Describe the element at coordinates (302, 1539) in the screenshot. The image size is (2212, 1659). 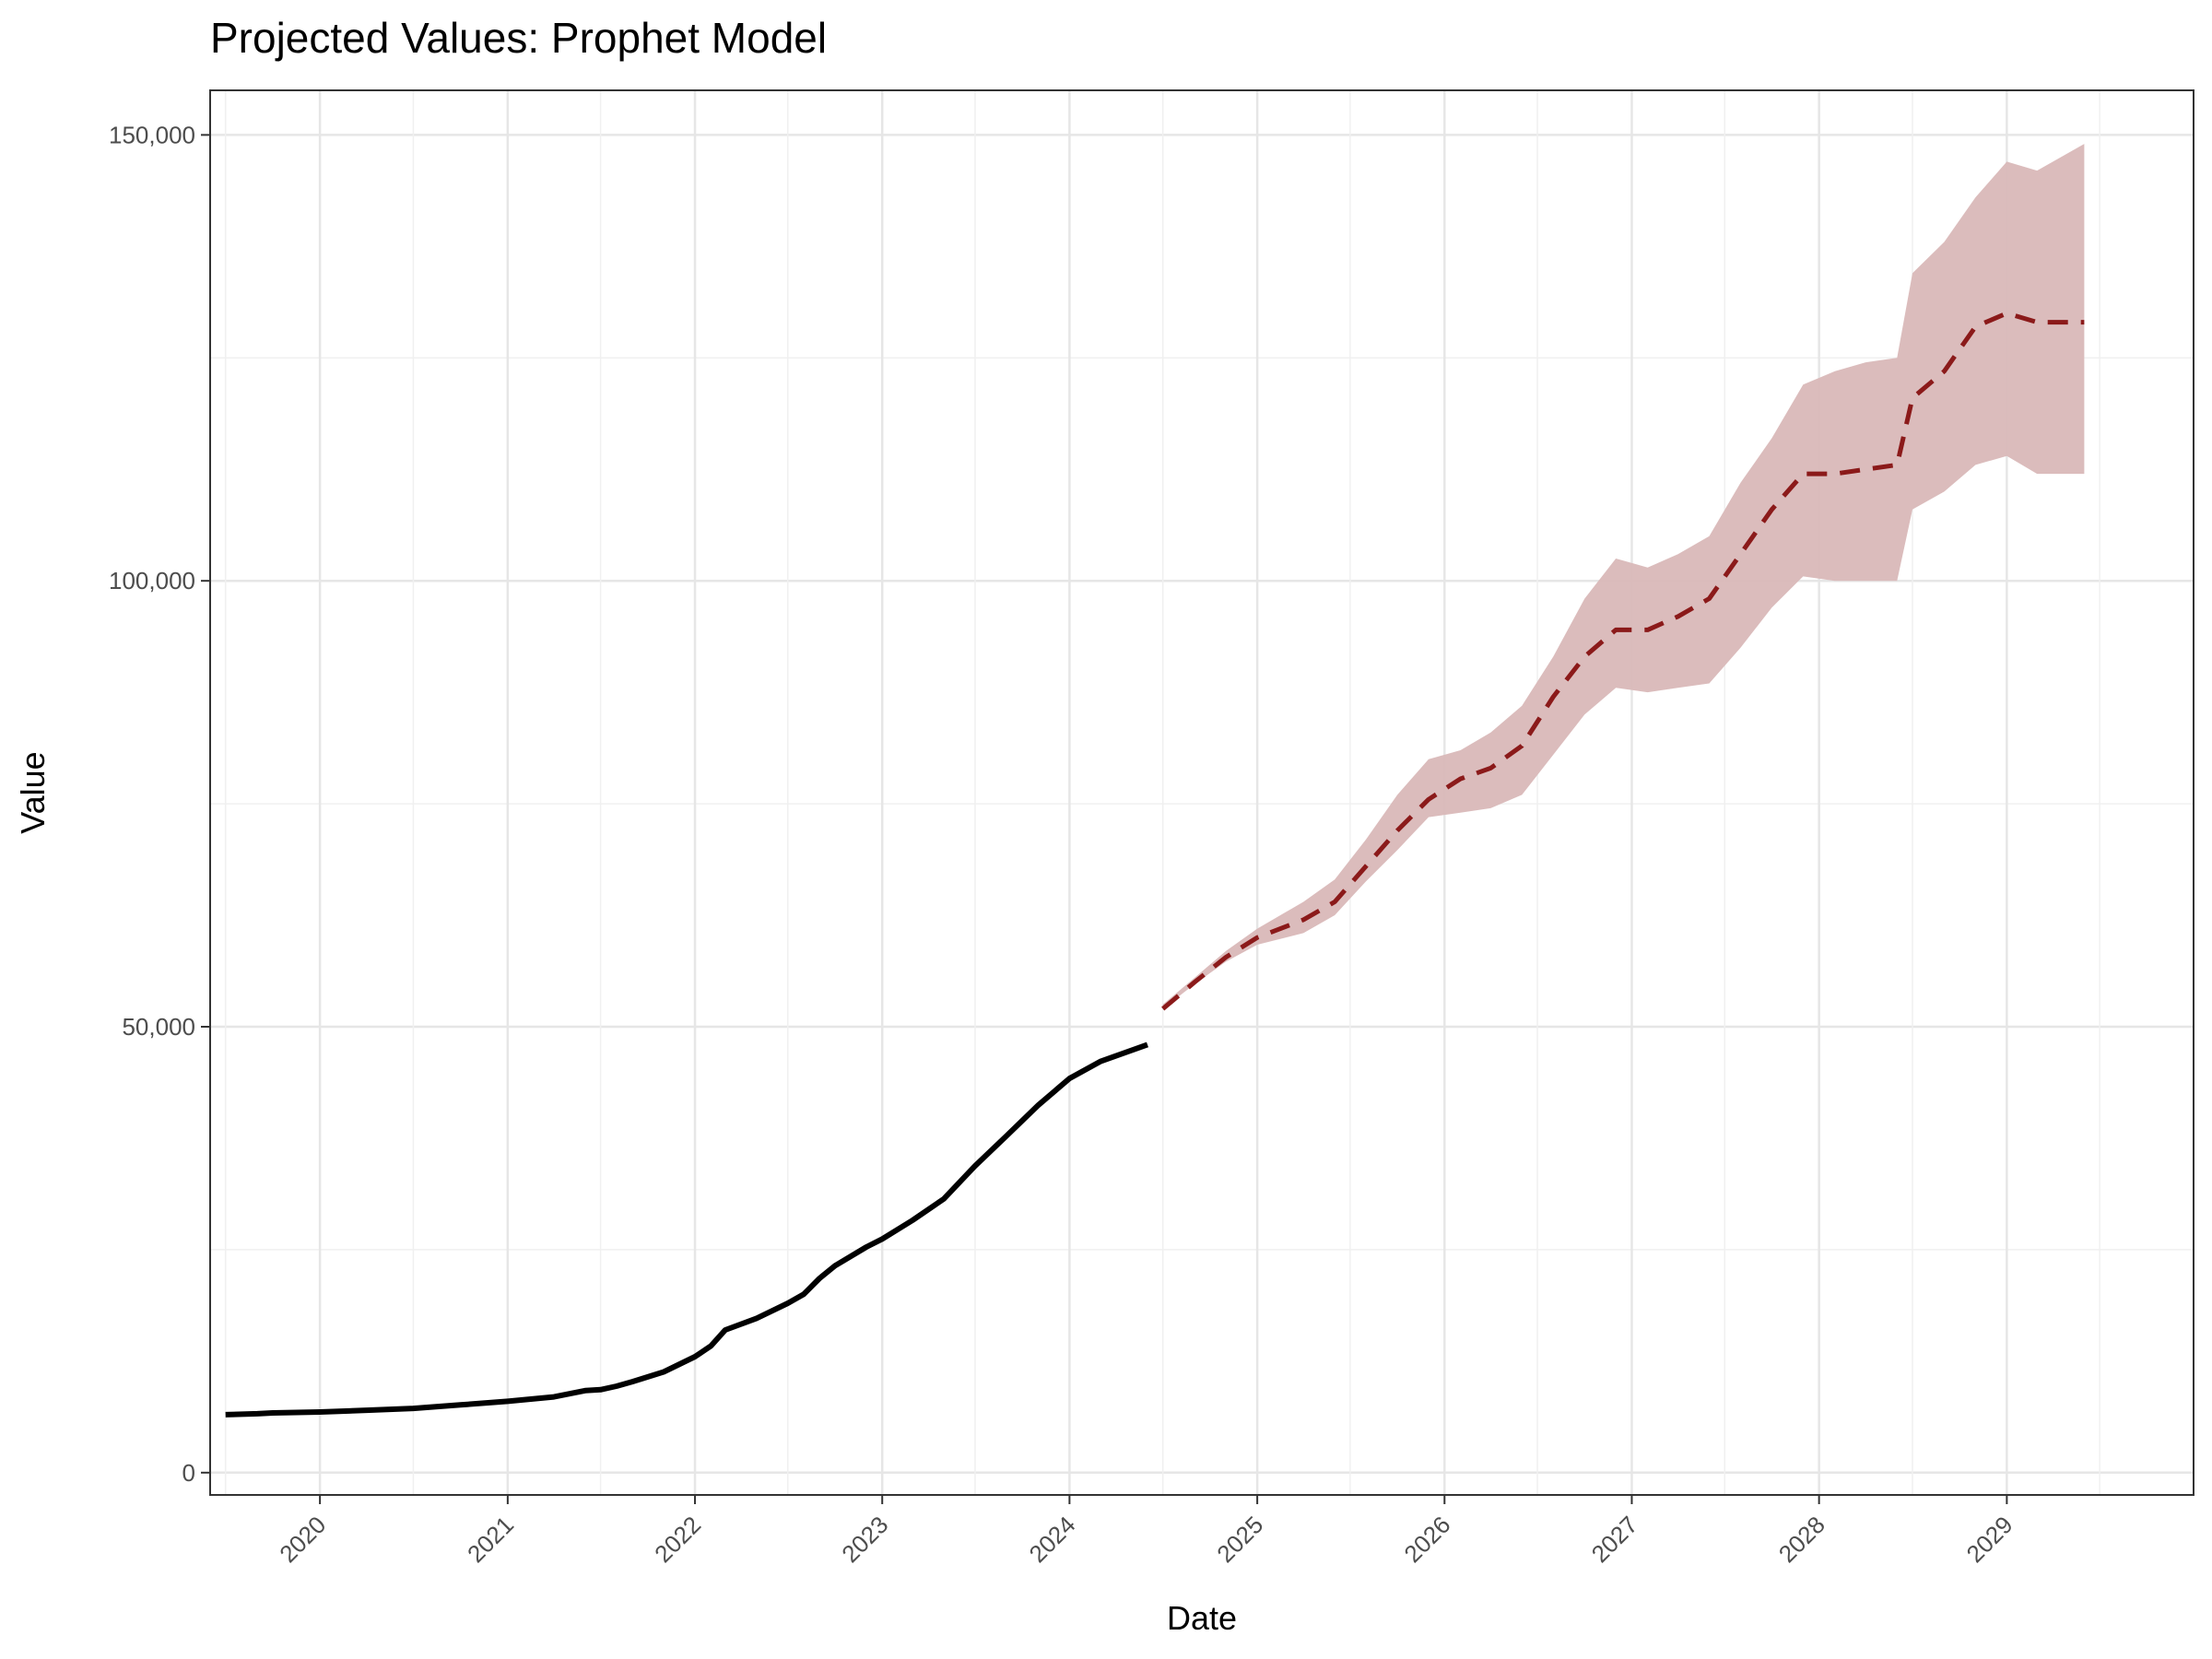
I see `x-tick-label: 2020` at that location.